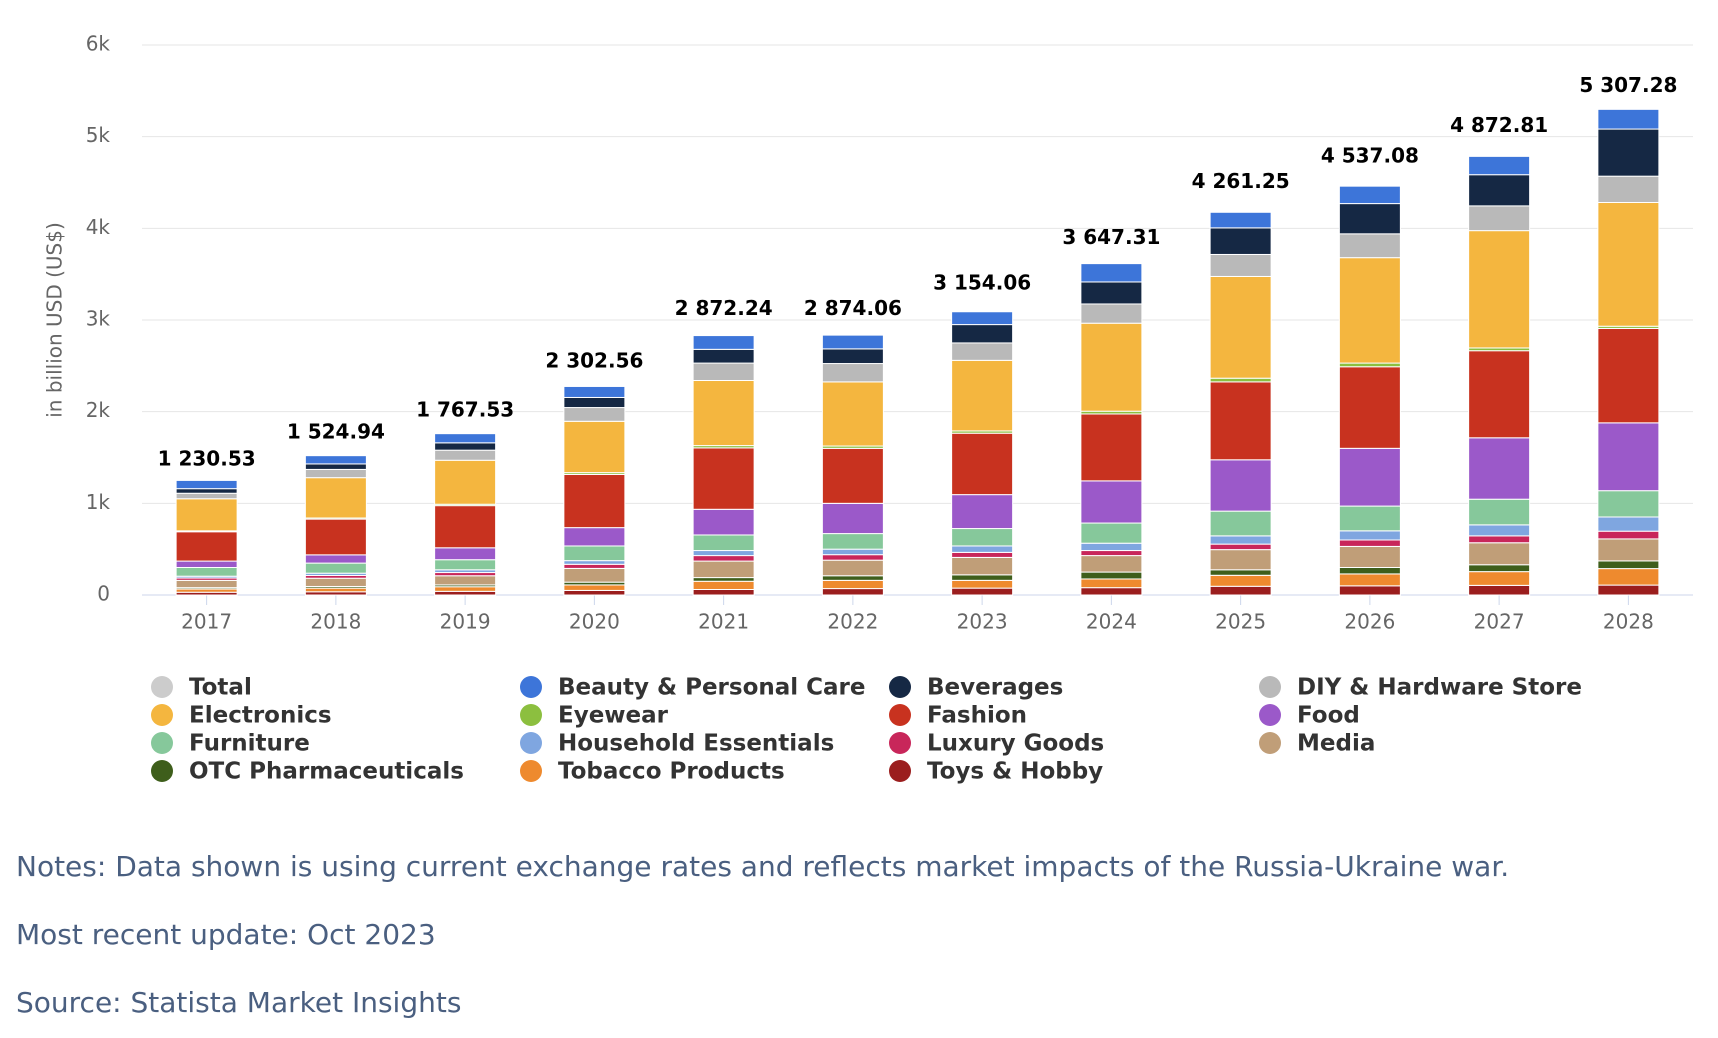  What do you see at coordinates (696, 744) in the screenshot?
I see `legend-label: Household Essentials` at bounding box center [696, 744].